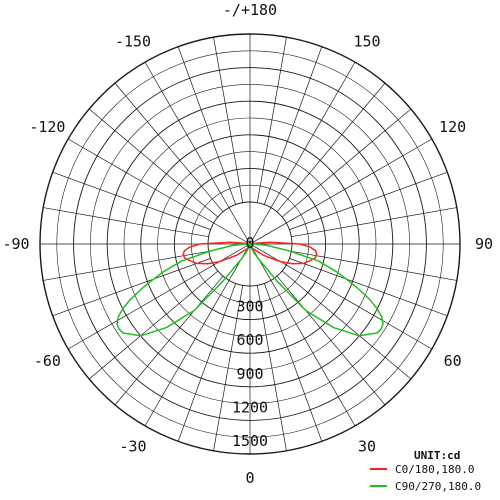 The width and height of the screenshot is (500, 500). Describe the element at coordinates (250, 441) in the screenshot. I see `ring-label: 1500` at that location.